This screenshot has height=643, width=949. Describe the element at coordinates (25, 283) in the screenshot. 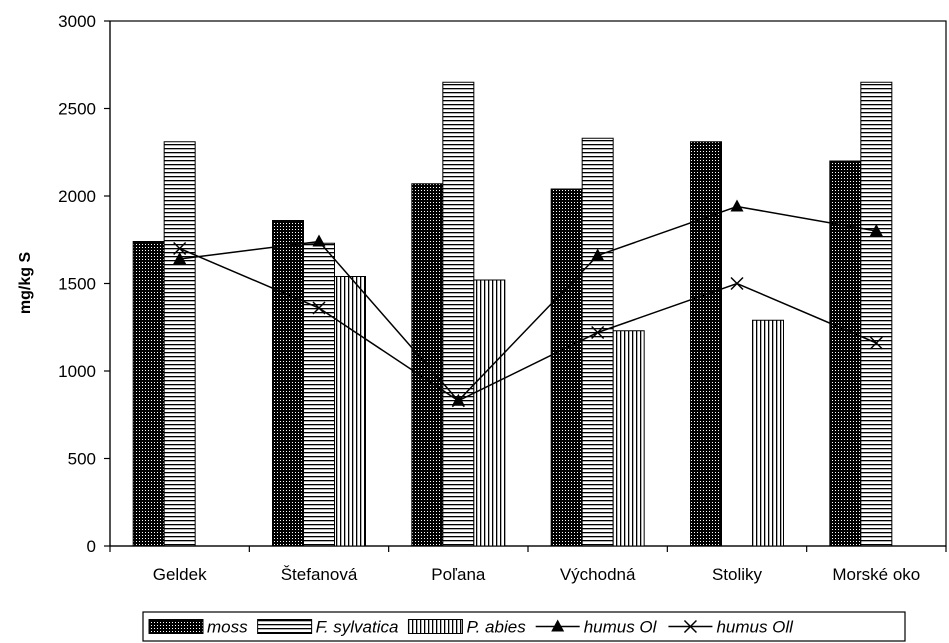

I see `y-axis-title: mg/kg S` at that location.